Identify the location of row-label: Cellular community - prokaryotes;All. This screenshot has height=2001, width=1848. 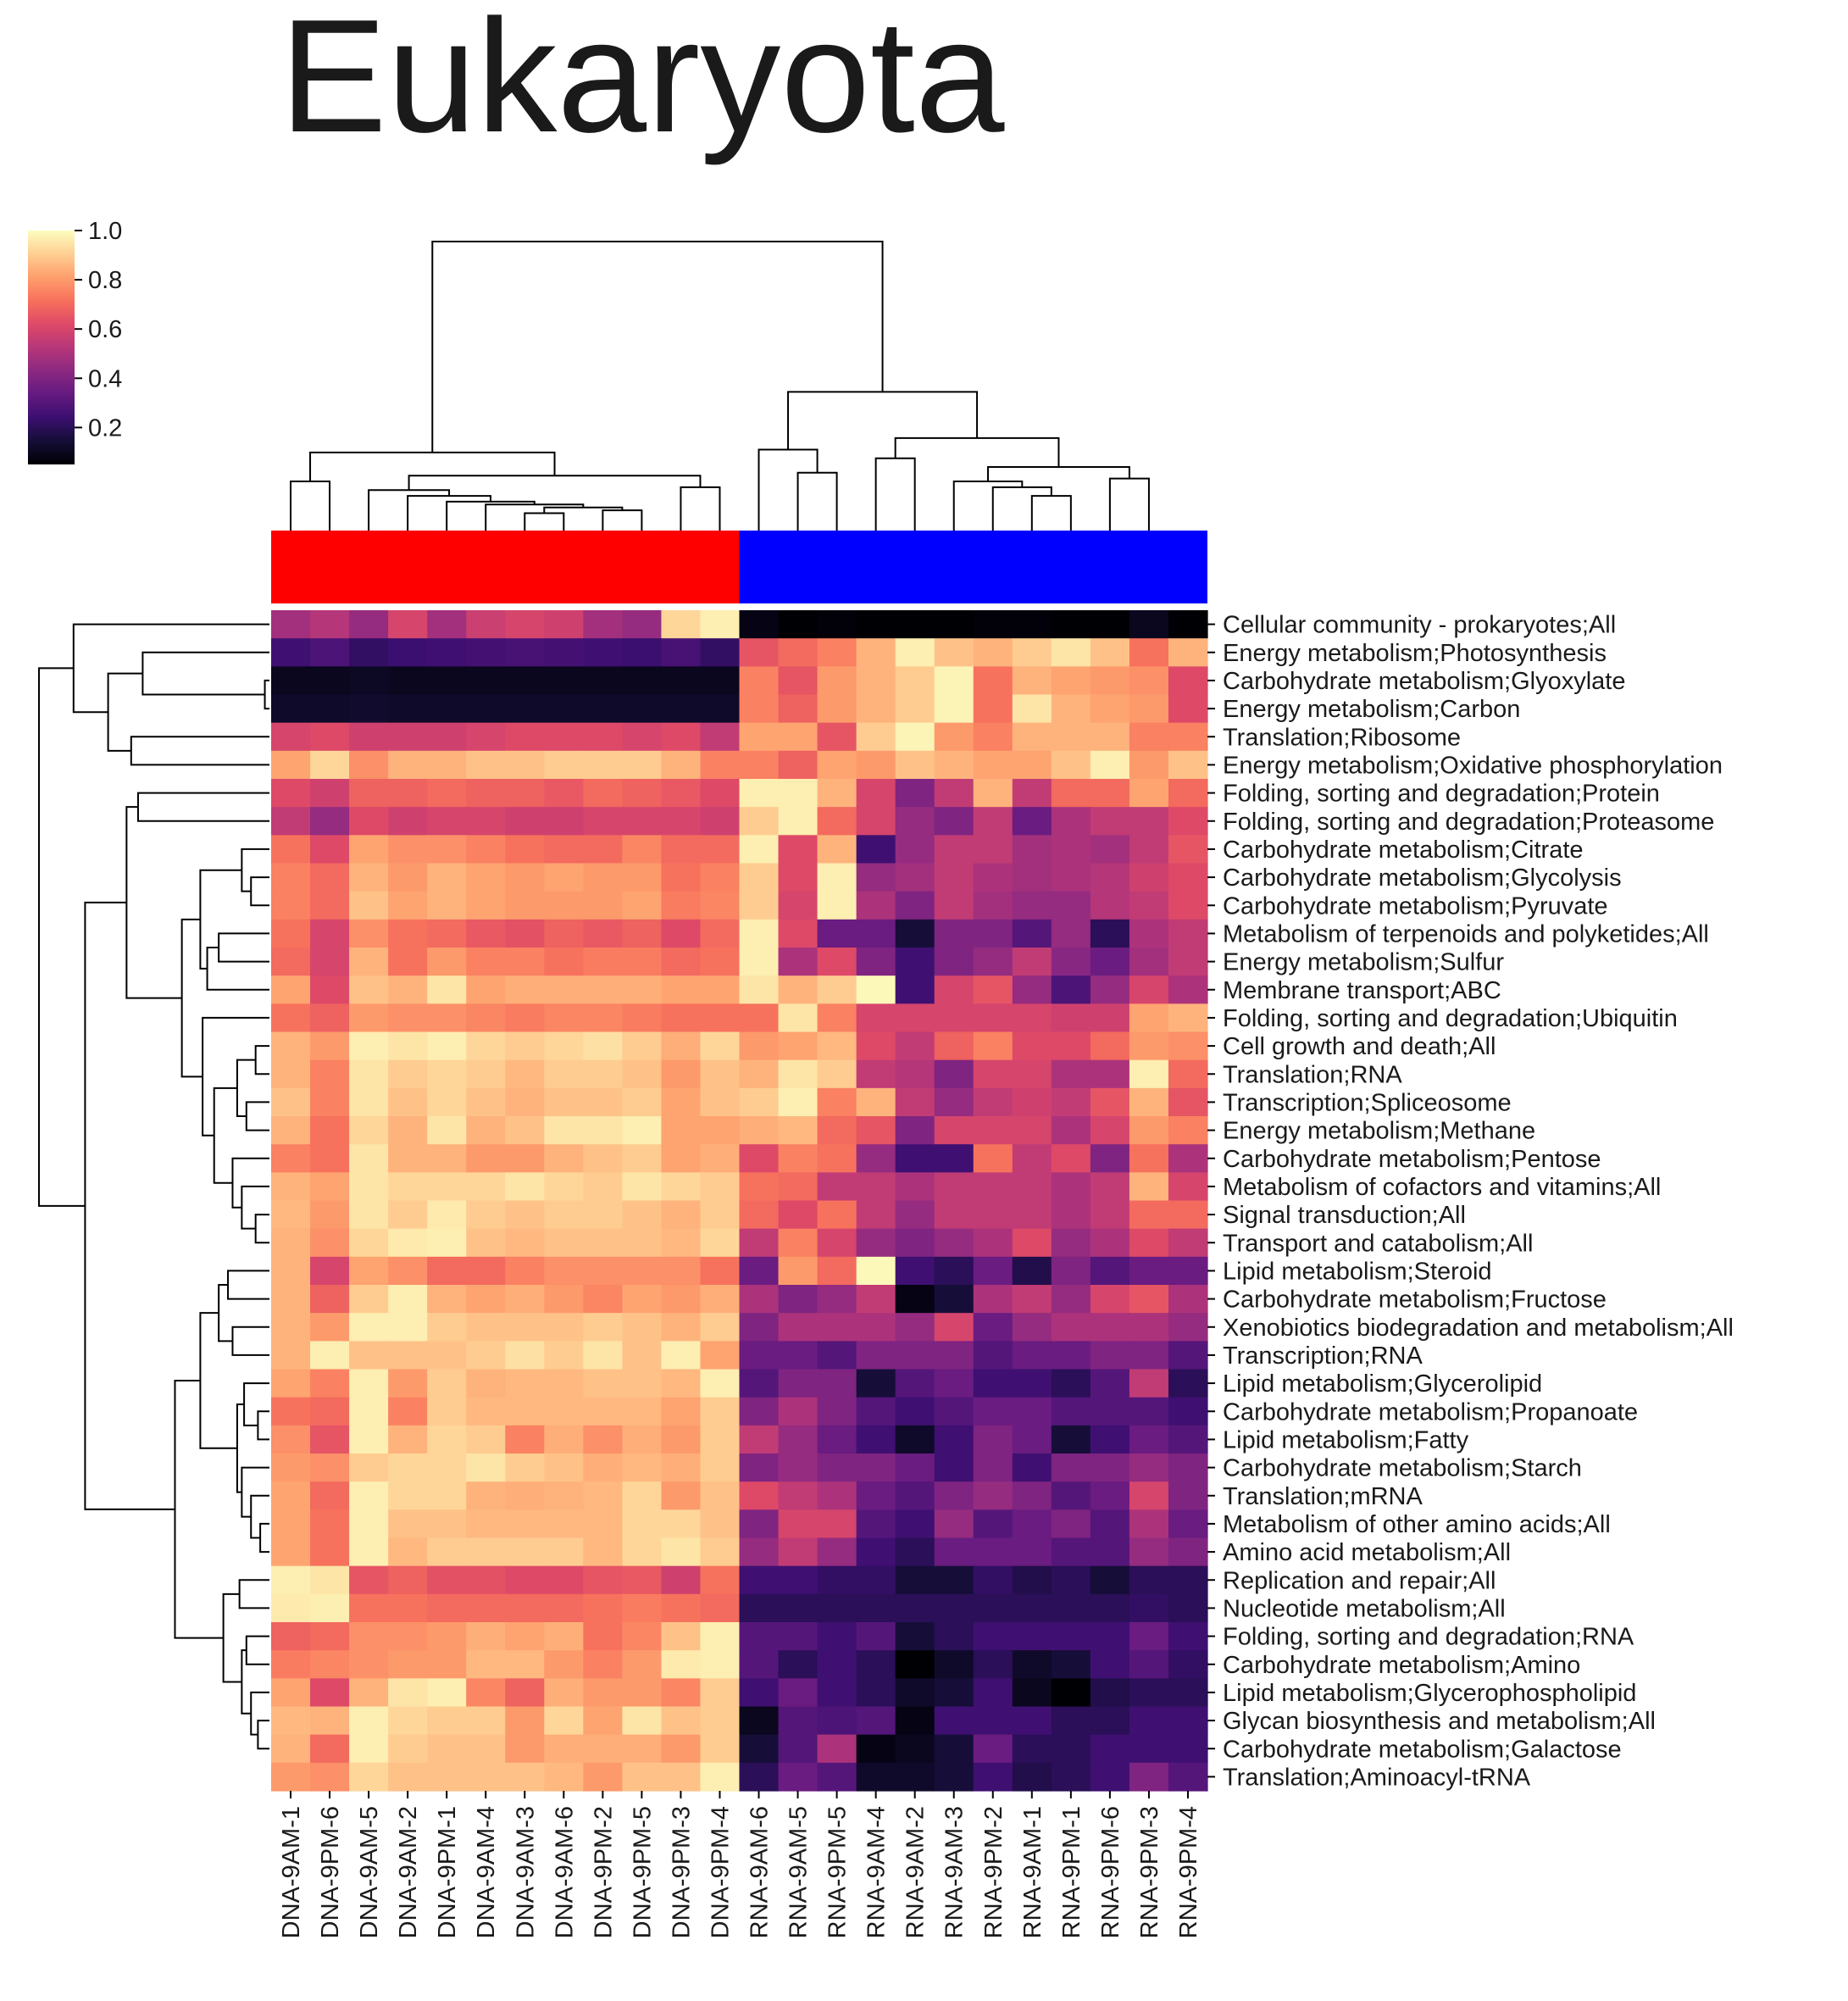
(1420, 625).